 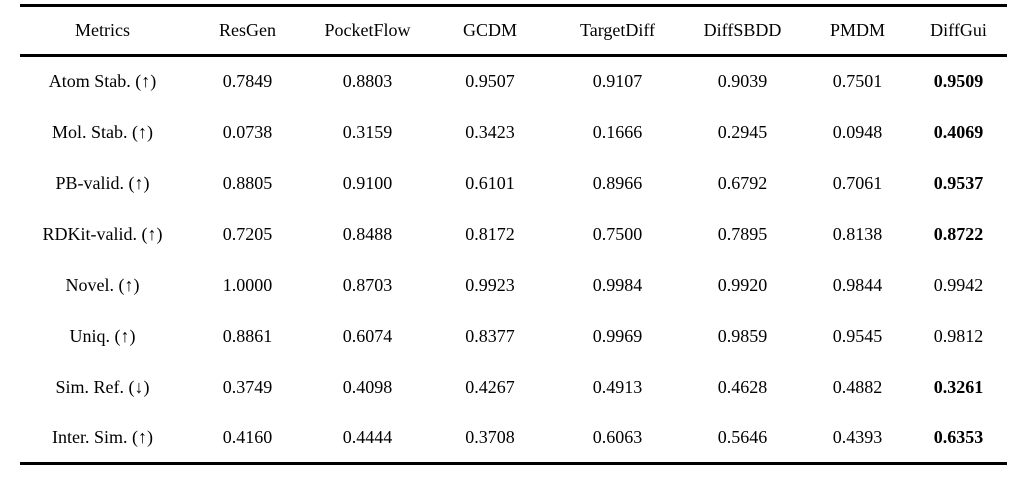 I want to click on value-cell: 0.3749, so click(x=247, y=386).